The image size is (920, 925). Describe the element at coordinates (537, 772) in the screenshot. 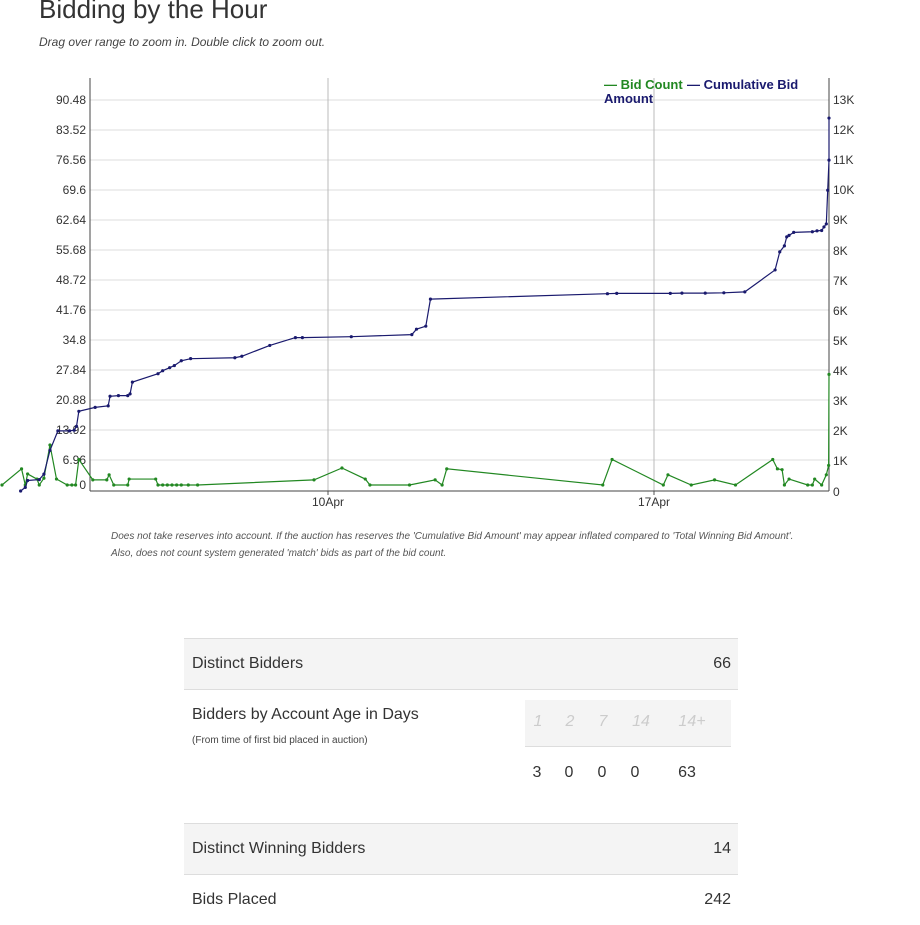

I see `age-value-1: 3` at that location.